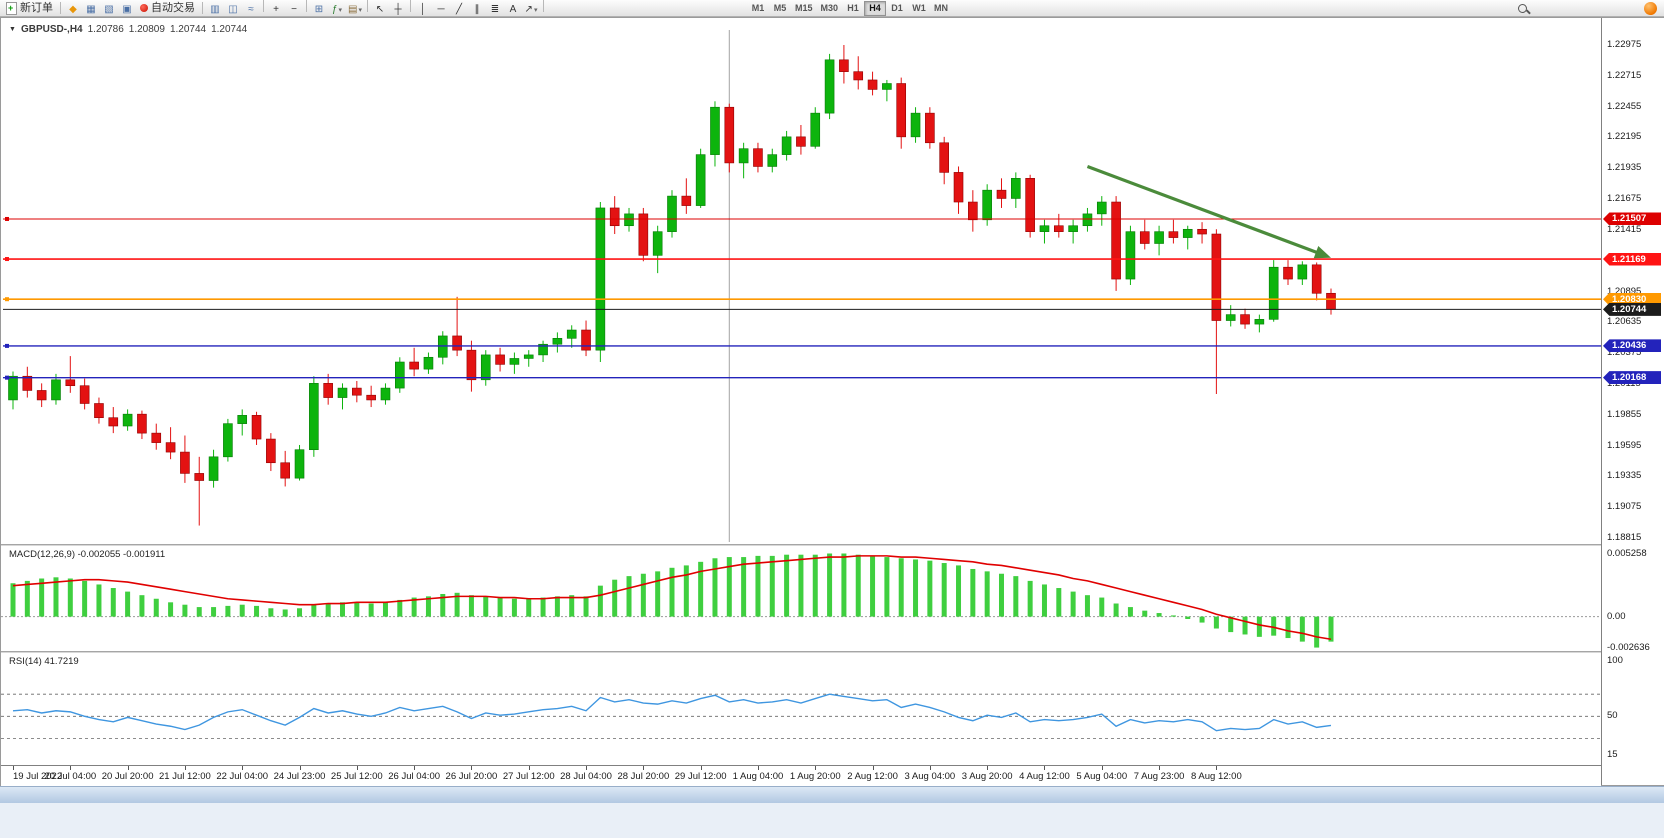 This screenshot has width=1664, height=838. I want to click on vertical-line-icon: │, so click(423, 9).